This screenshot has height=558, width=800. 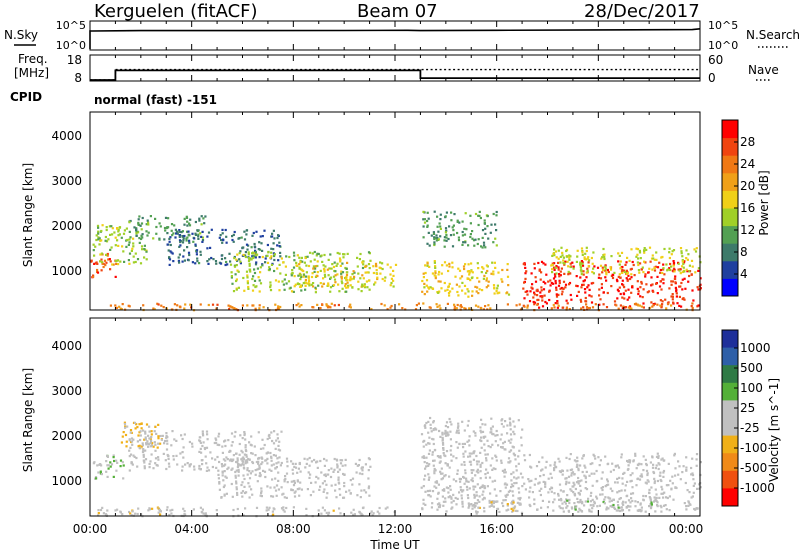 What do you see at coordinates (723, 45) in the screenshot?
I see `nsearch-tick-bottom: 10^0` at bounding box center [723, 45].